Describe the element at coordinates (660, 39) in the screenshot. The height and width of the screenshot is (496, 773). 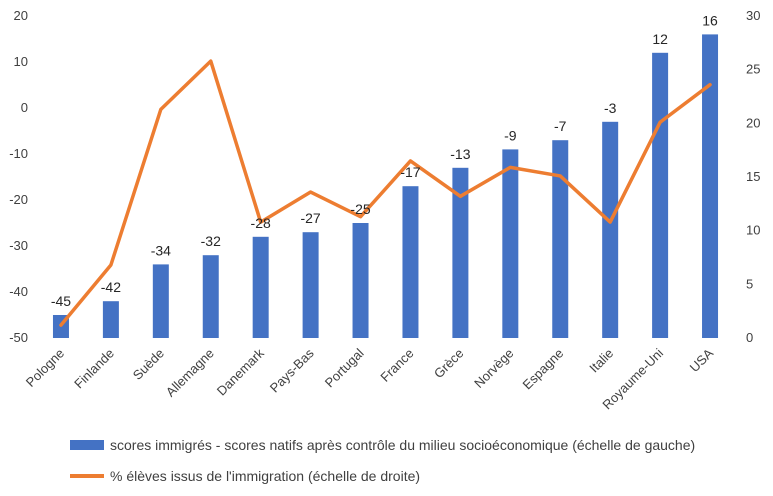
I see `bar-data-label: 12` at that location.